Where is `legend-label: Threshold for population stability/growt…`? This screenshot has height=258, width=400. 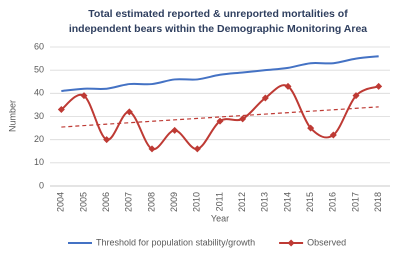
legend-label: Threshold for population stability/growt… is located at coordinates (175, 242).